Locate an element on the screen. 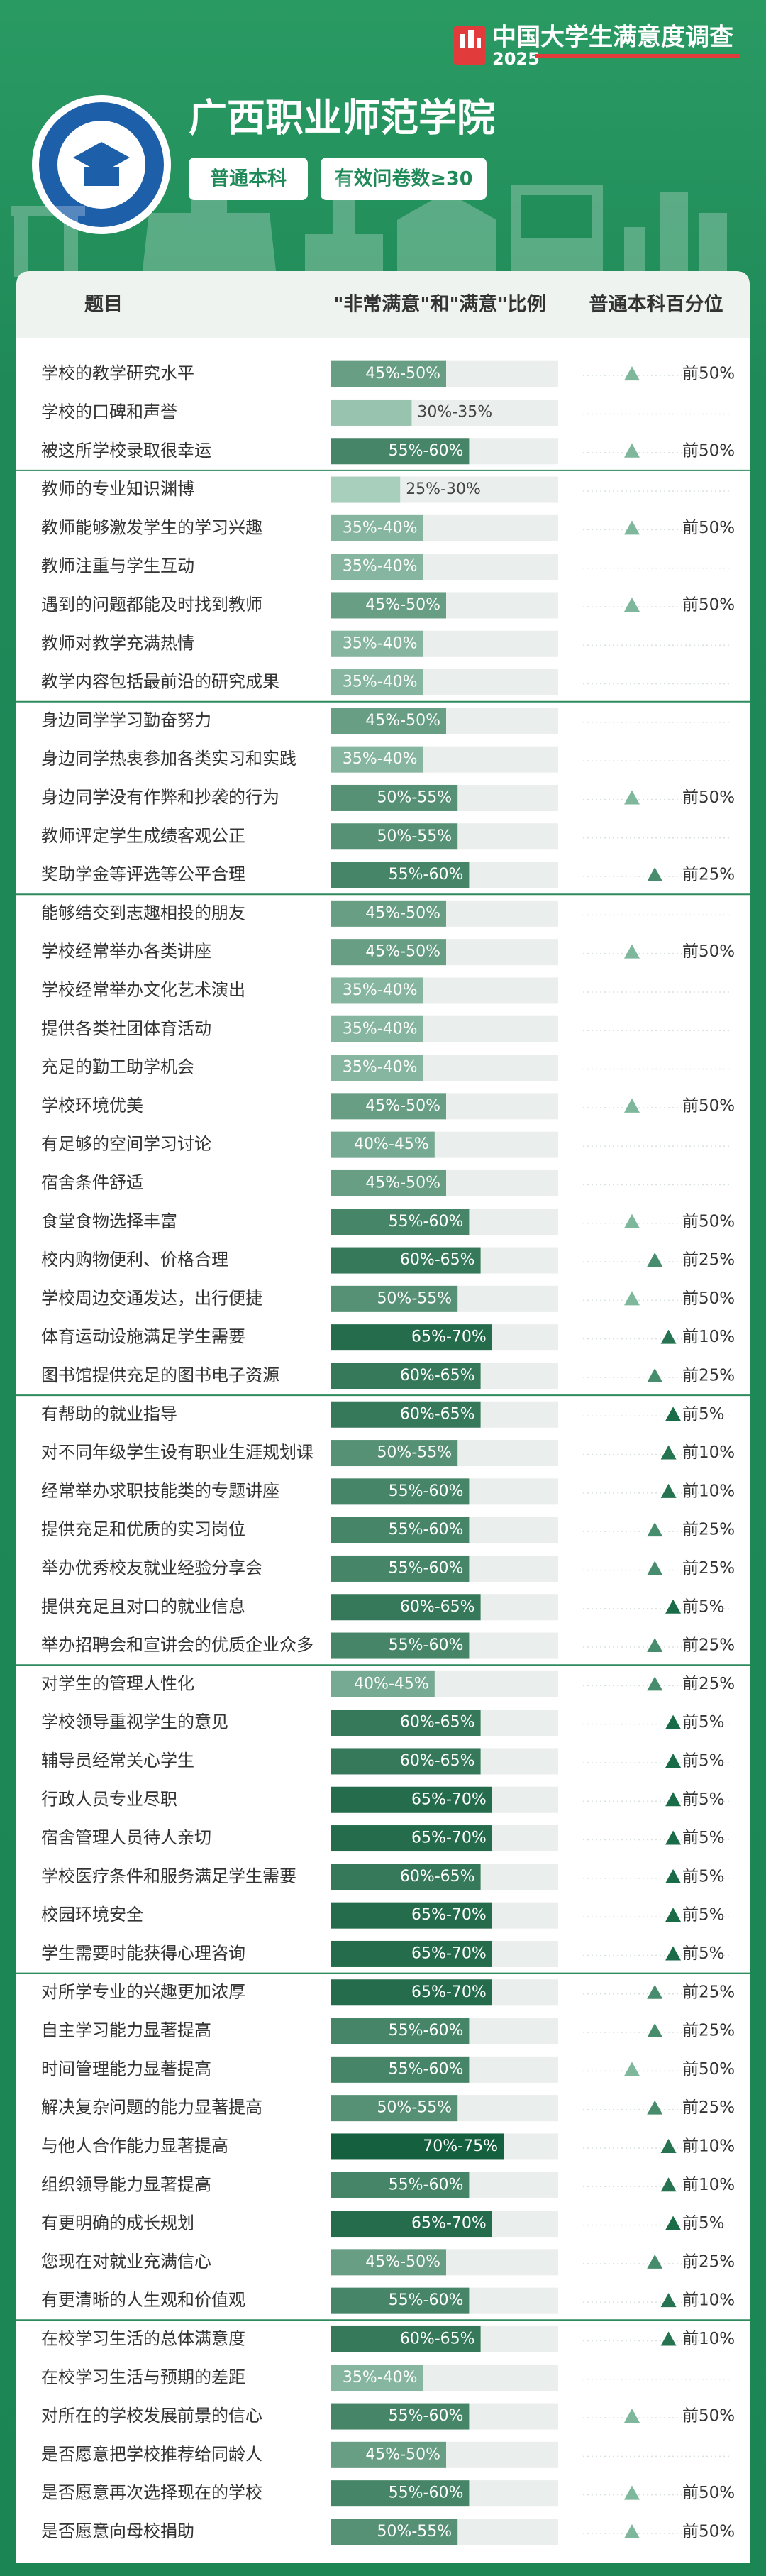  item-label: 身边同学学习勤奋努力 is located at coordinates (126, 720).